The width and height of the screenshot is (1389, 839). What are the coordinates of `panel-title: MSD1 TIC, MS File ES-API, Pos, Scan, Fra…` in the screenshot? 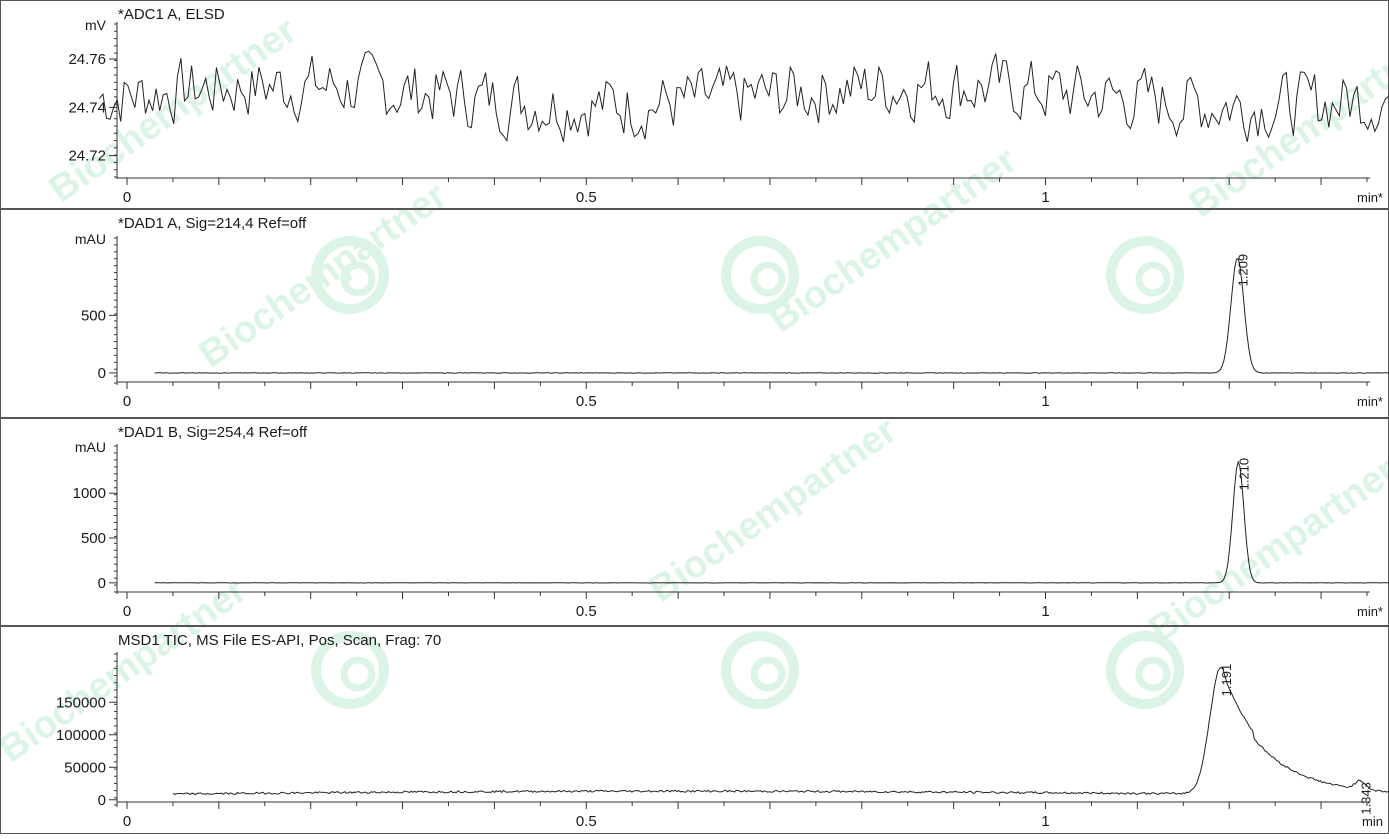 It's located at (279, 640).